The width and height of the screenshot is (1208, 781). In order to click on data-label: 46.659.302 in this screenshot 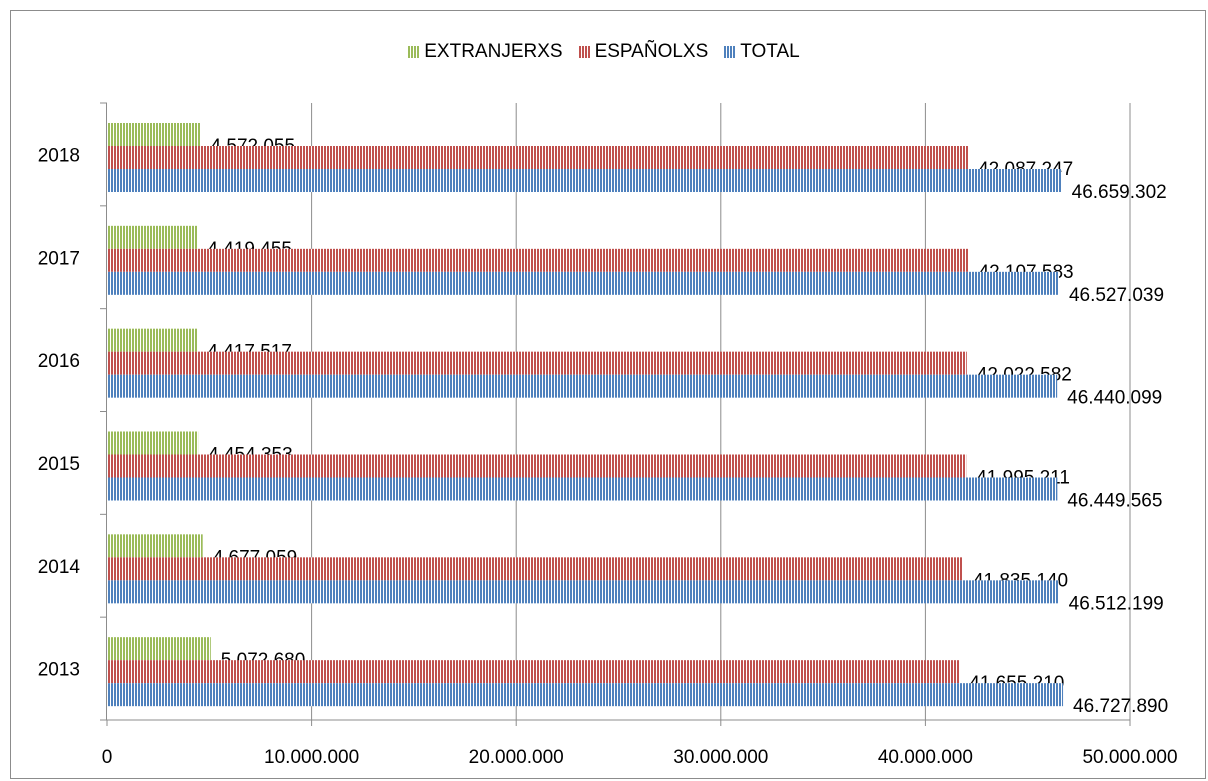, I will do `click(1119, 192)`.